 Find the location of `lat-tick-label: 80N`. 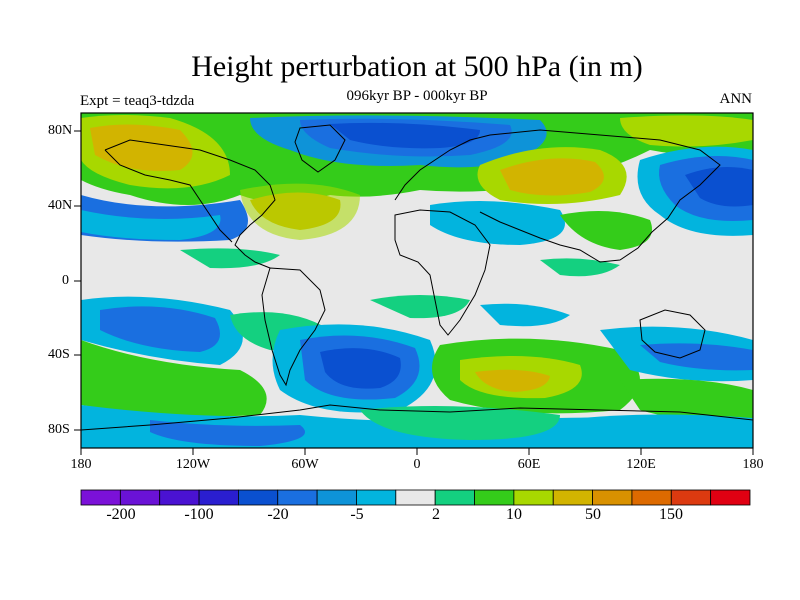

lat-tick-label: 80N is located at coordinates (60, 130).